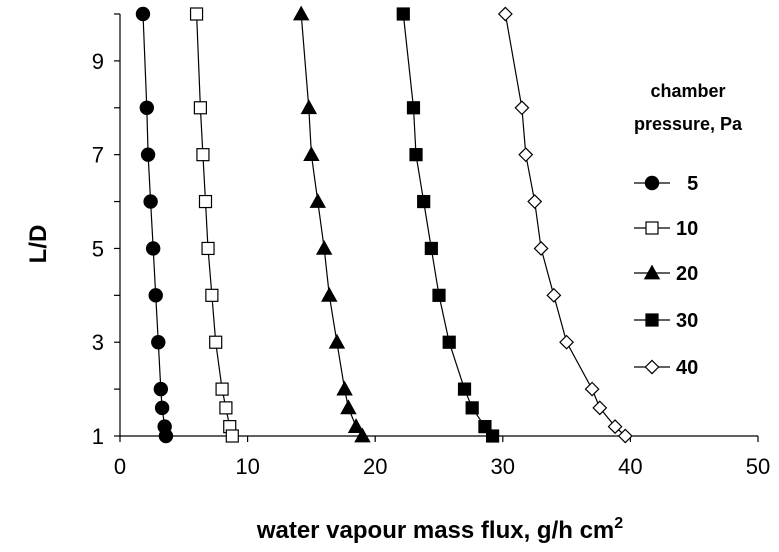 The image size is (779, 552). What do you see at coordinates (687, 321) in the screenshot?
I see `legend-label: 30` at bounding box center [687, 321].